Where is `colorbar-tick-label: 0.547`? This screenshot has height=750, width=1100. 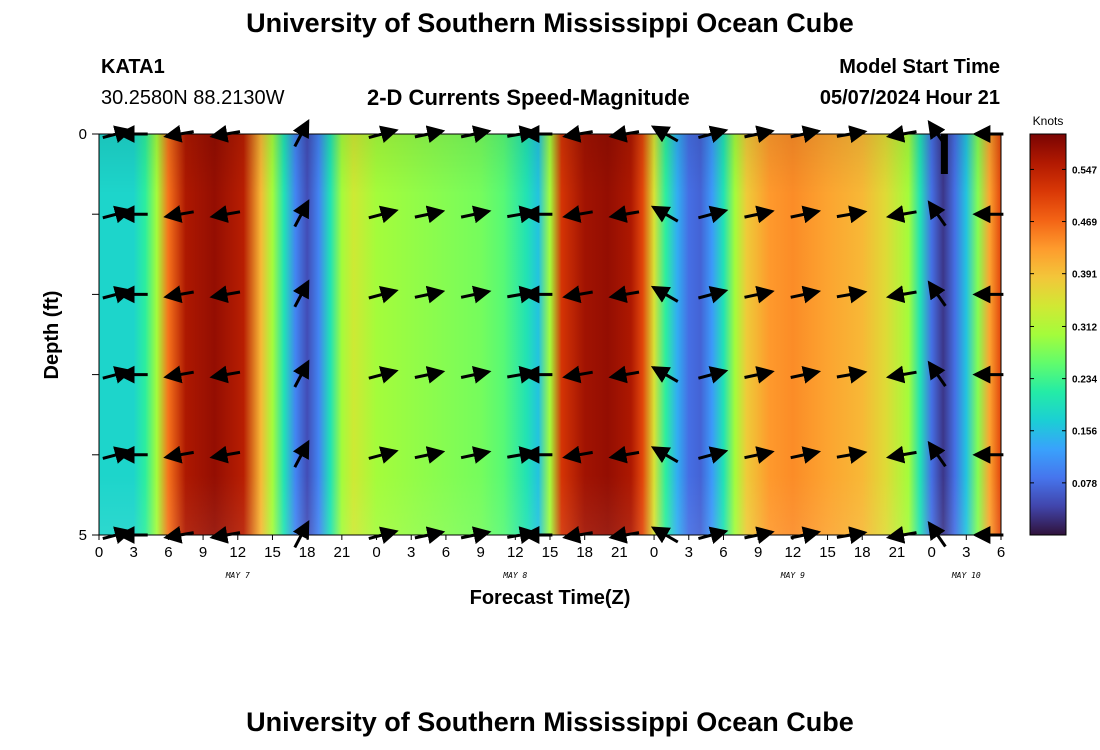
colorbar-tick-label: 0.547 is located at coordinates (1084, 170).